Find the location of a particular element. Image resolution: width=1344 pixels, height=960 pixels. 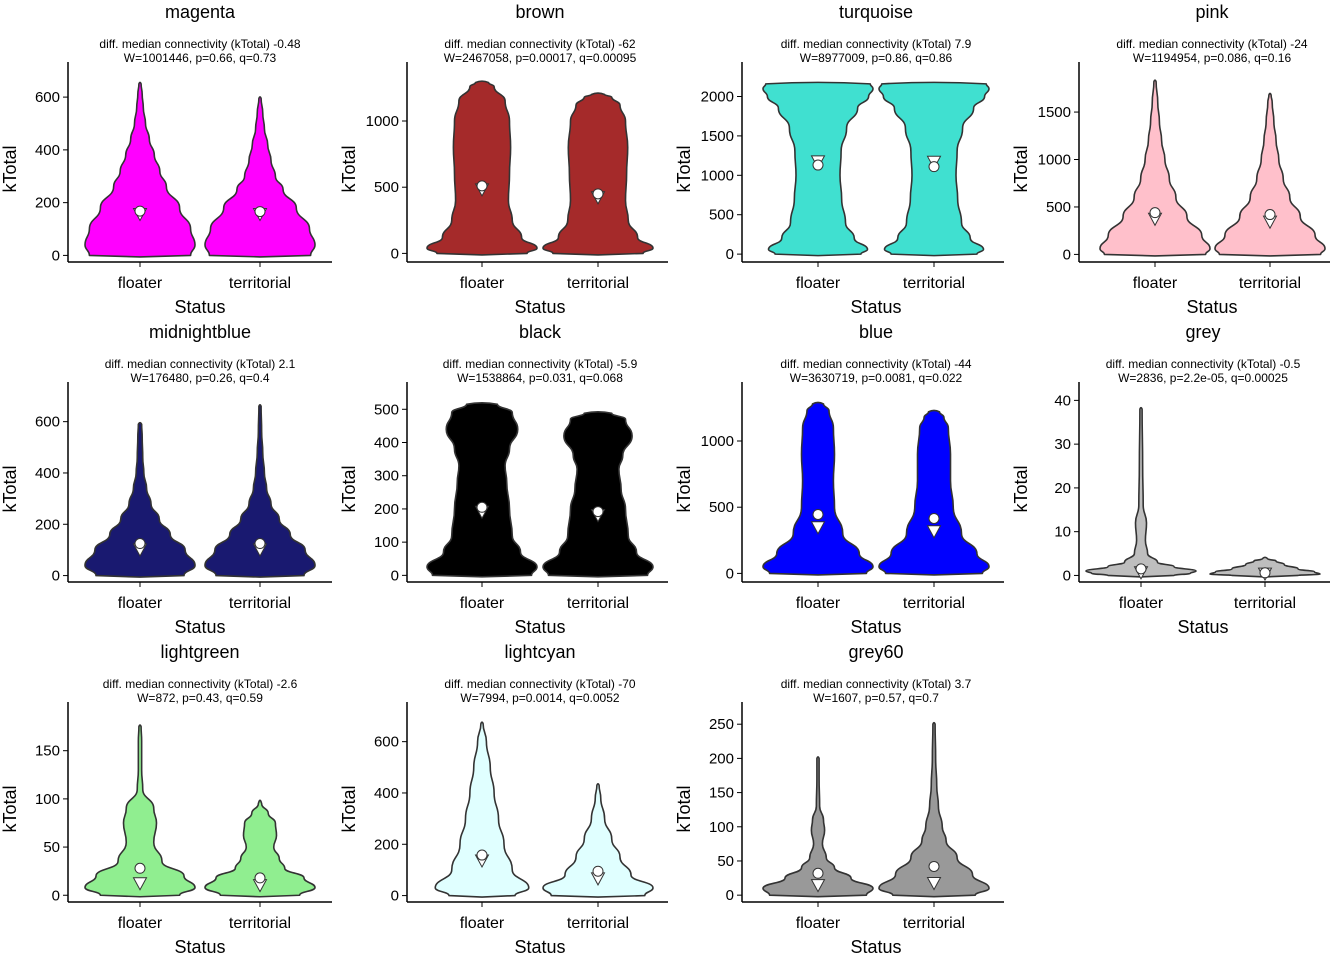

panel-subtitle-line2: W=176480, p=0.26, q=0.4 is located at coordinates (199, 378).